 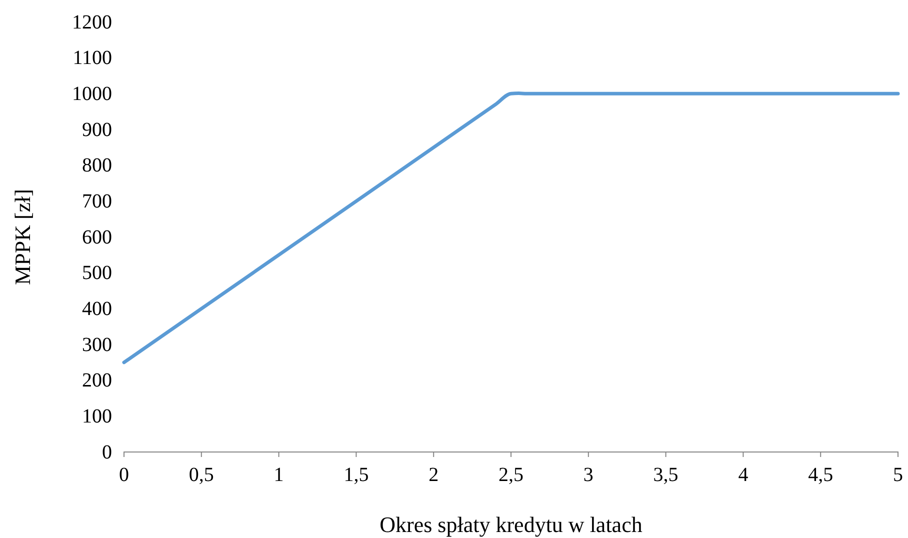 I want to click on y-tick-label: 700, so click(x=97, y=201).